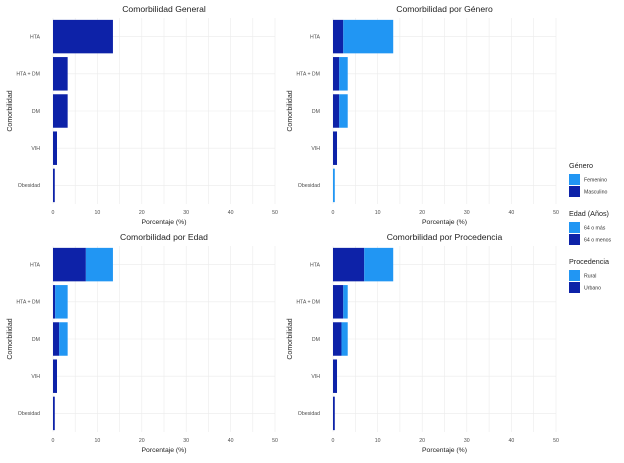 Image resolution: width=624 pixels, height=463 pixels. I want to click on legend-title: Procedencia, so click(589, 261).